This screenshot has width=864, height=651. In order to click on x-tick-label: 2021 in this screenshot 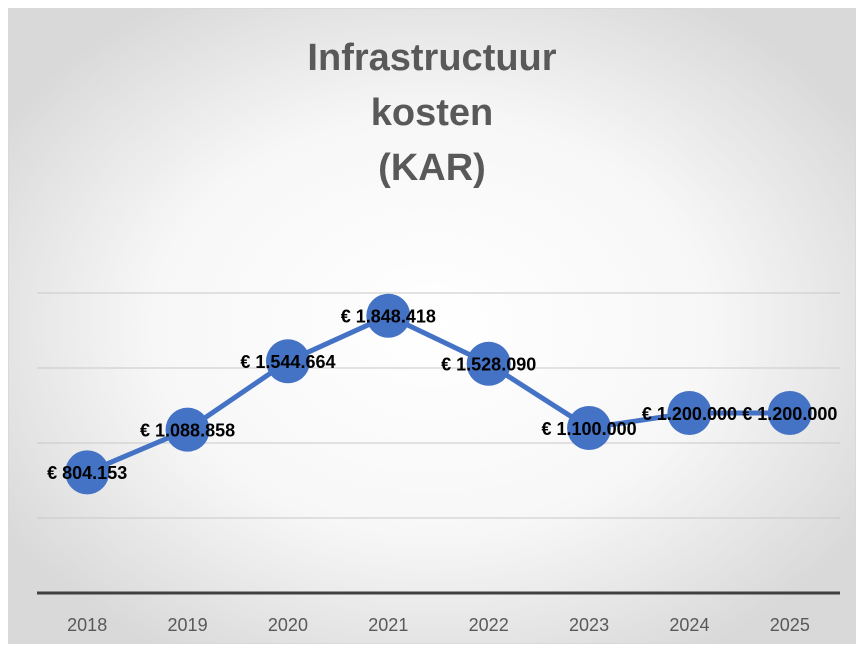, I will do `click(388, 625)`.